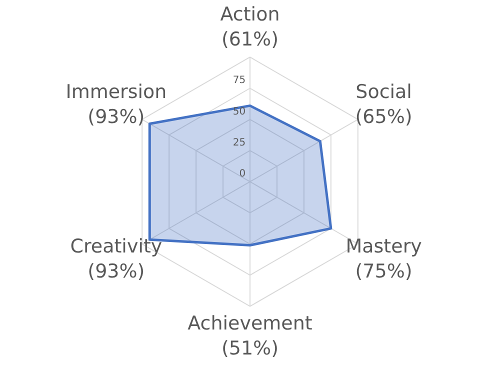  What do you see at coordinates (250, 27) in the screenshot?
I see `spoke-label: Action (61%)` at bounding box center [250, 27].